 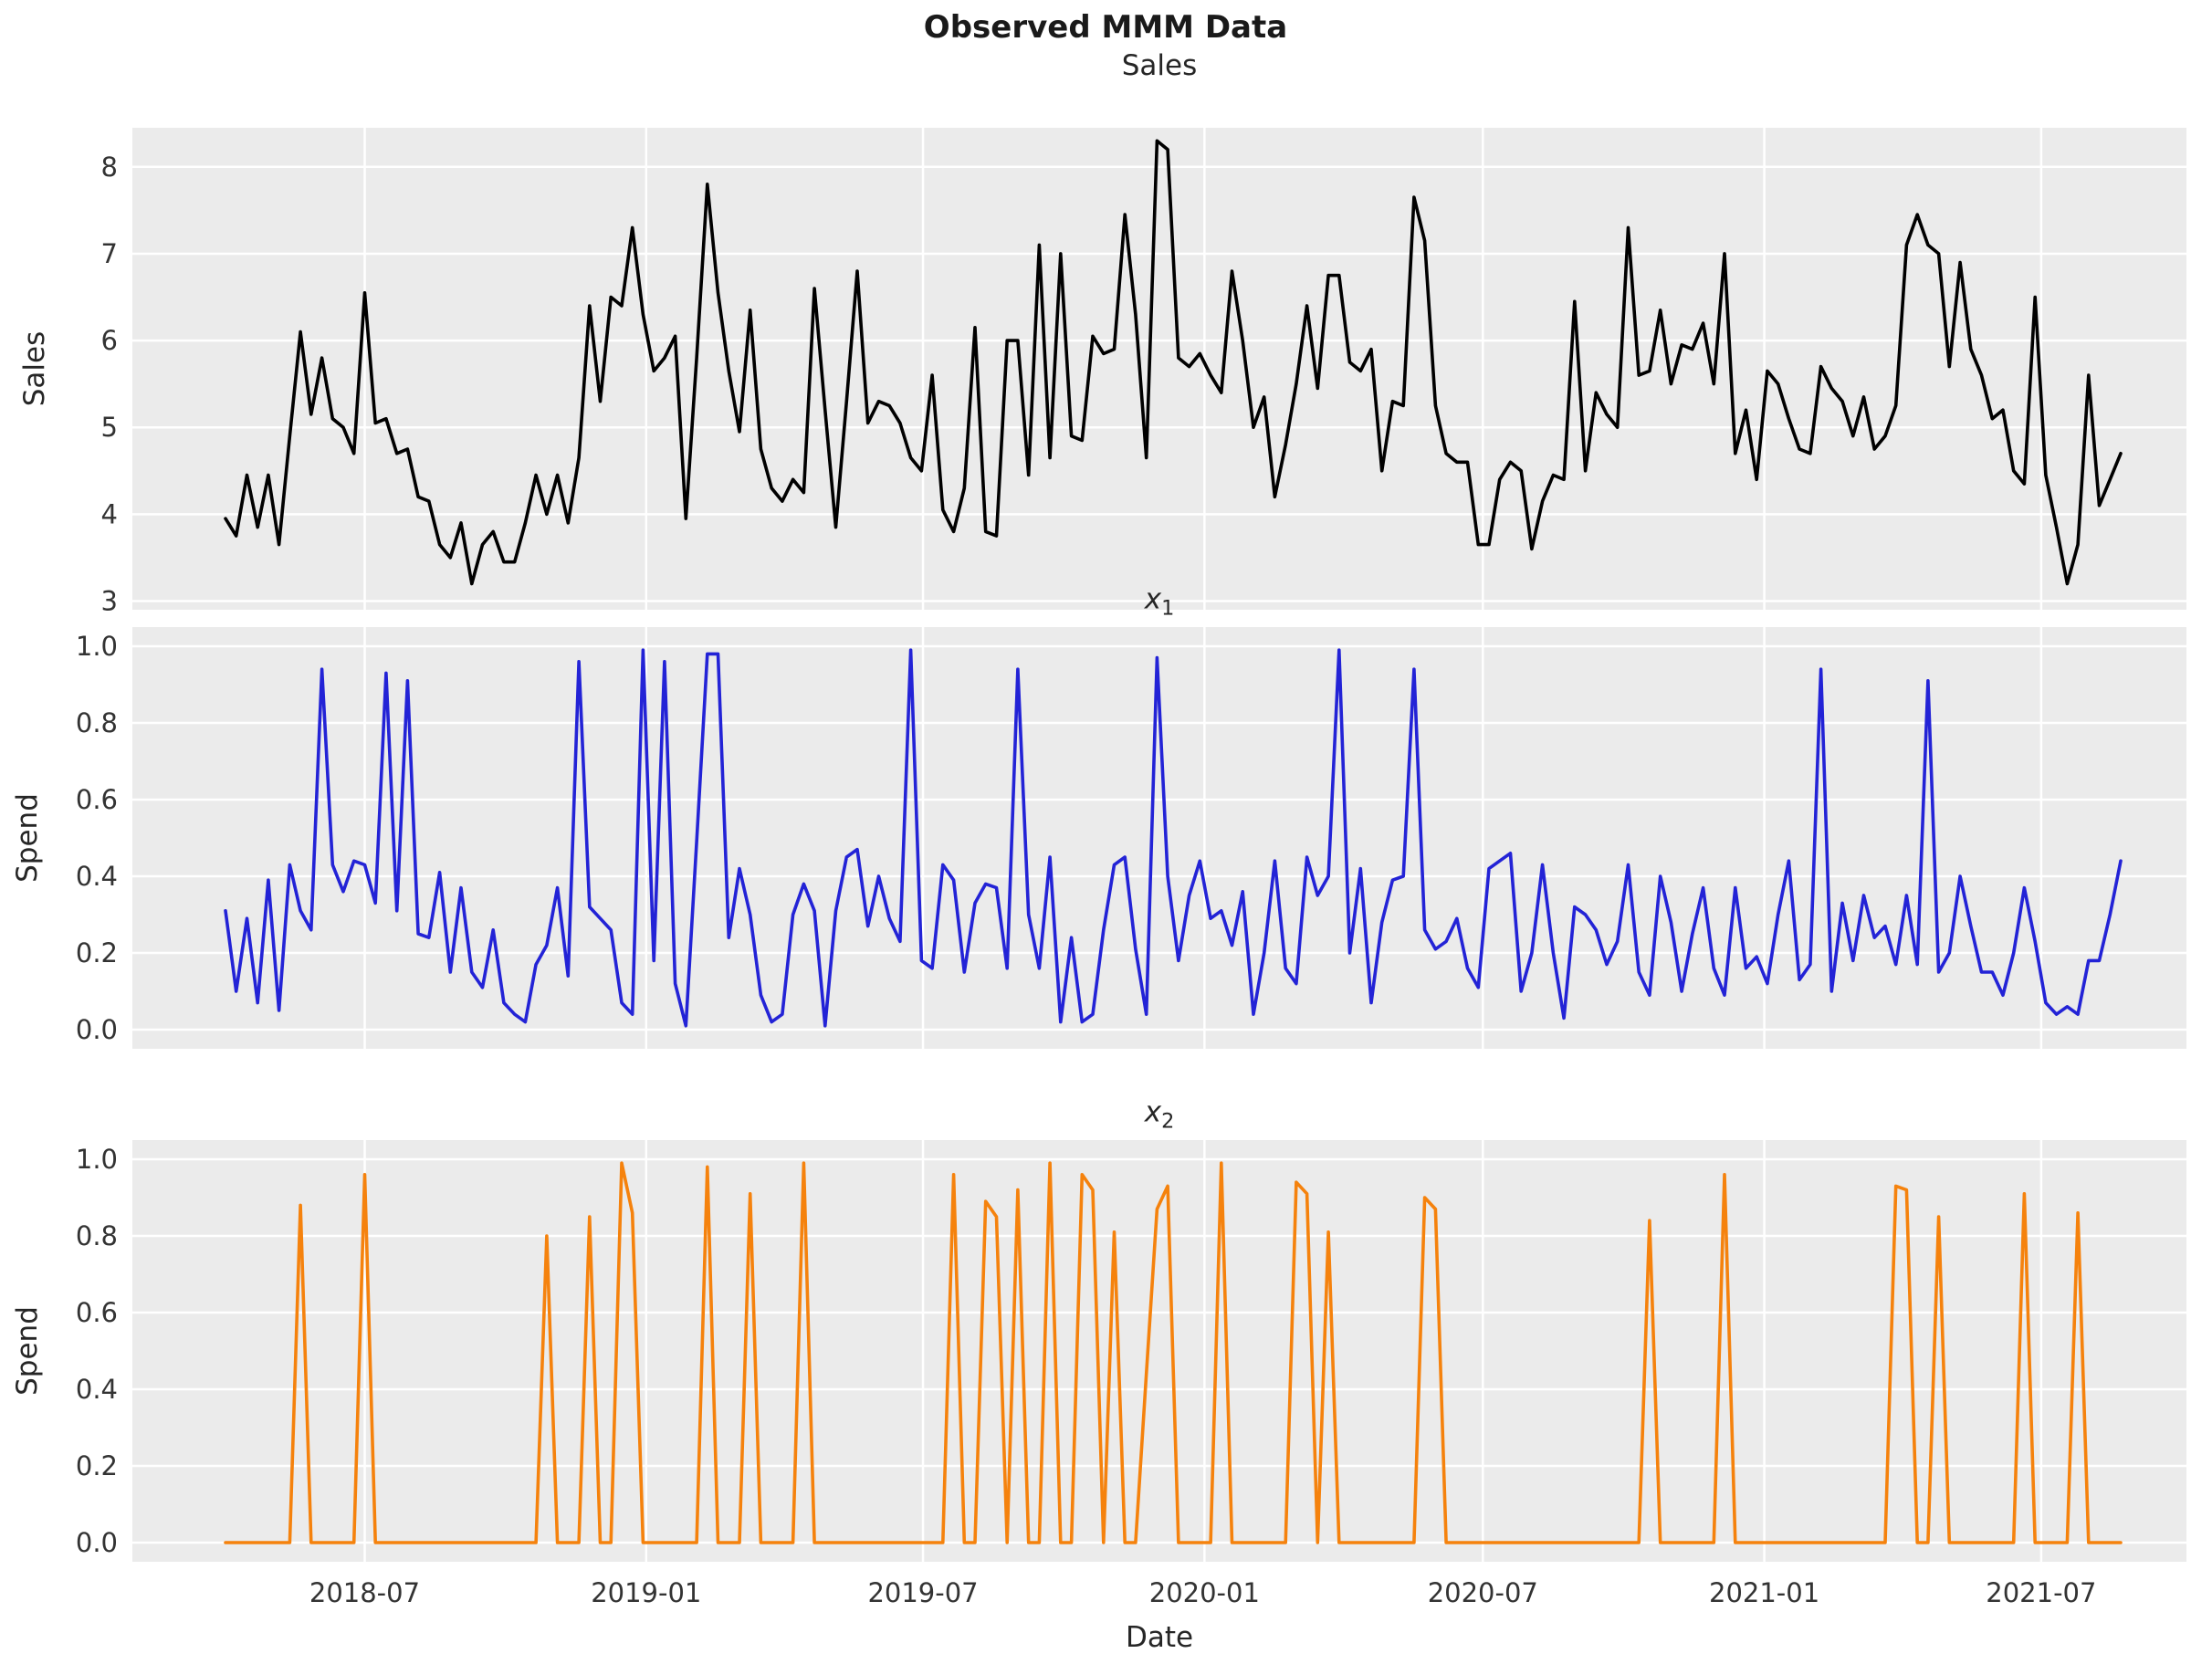 What do you see at coordinates (97, 799) in the screenshot?
I see `x1-ytick-0.6: 0.6` at bounding box center [97, 799].